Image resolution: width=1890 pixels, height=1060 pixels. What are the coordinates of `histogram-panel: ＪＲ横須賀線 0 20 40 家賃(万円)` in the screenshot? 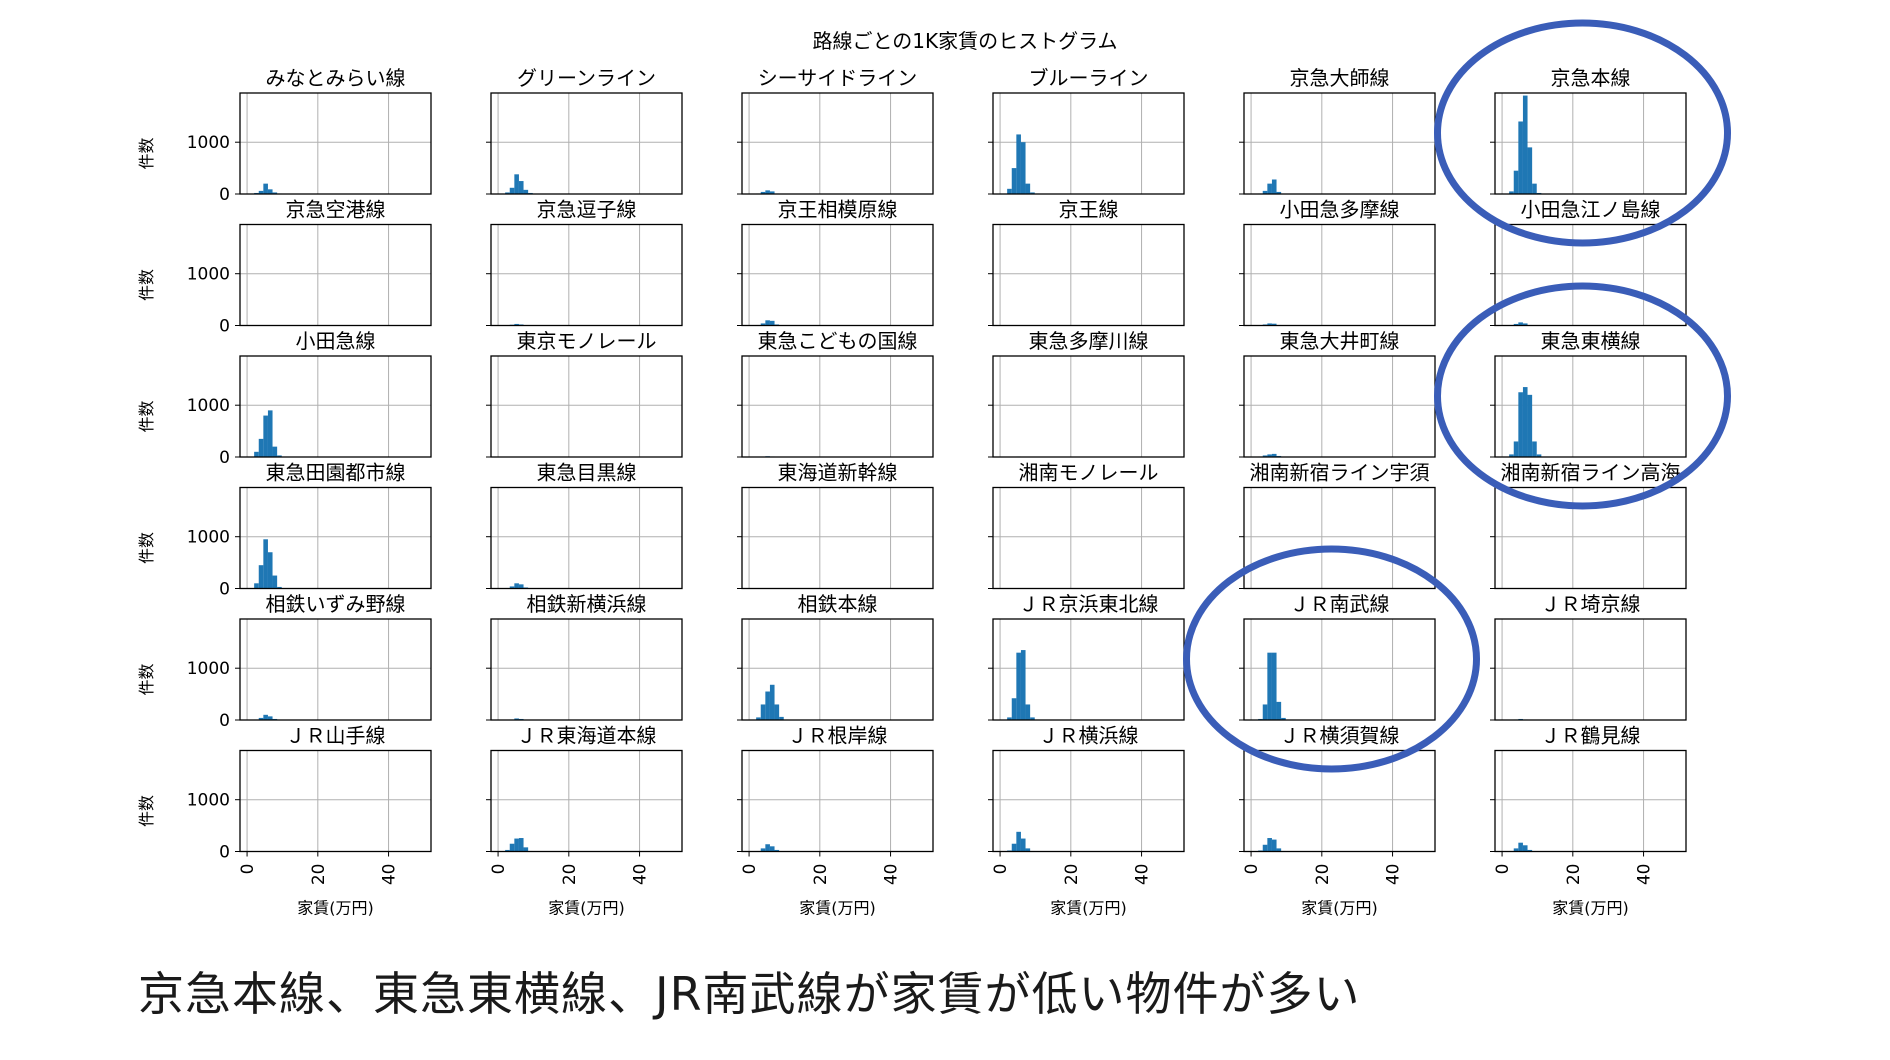 It's located at (1337, 821).